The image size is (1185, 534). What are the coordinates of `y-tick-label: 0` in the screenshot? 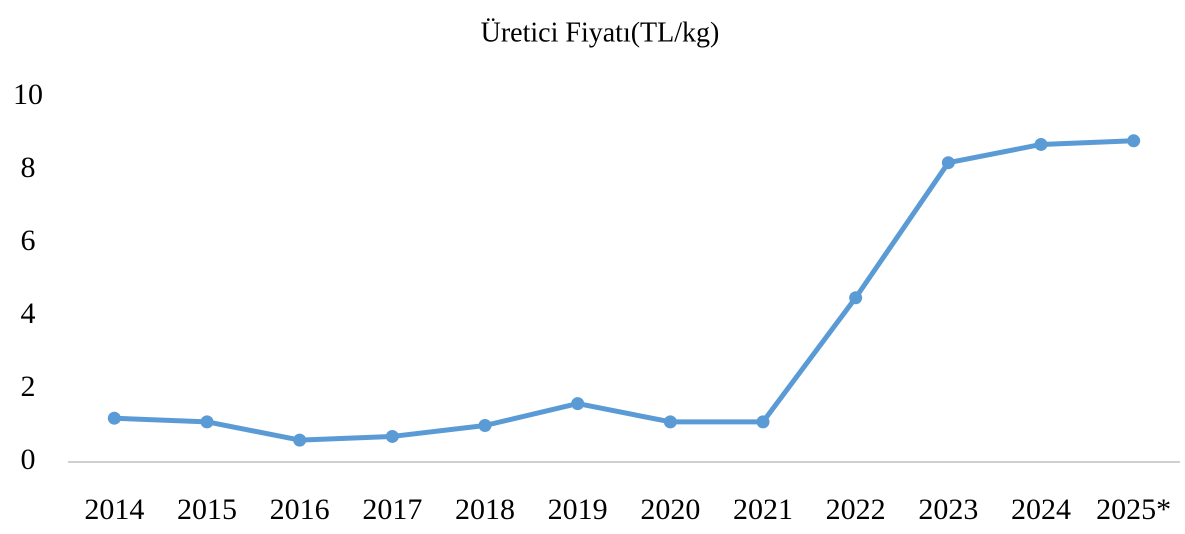 It's located at (28, 459).